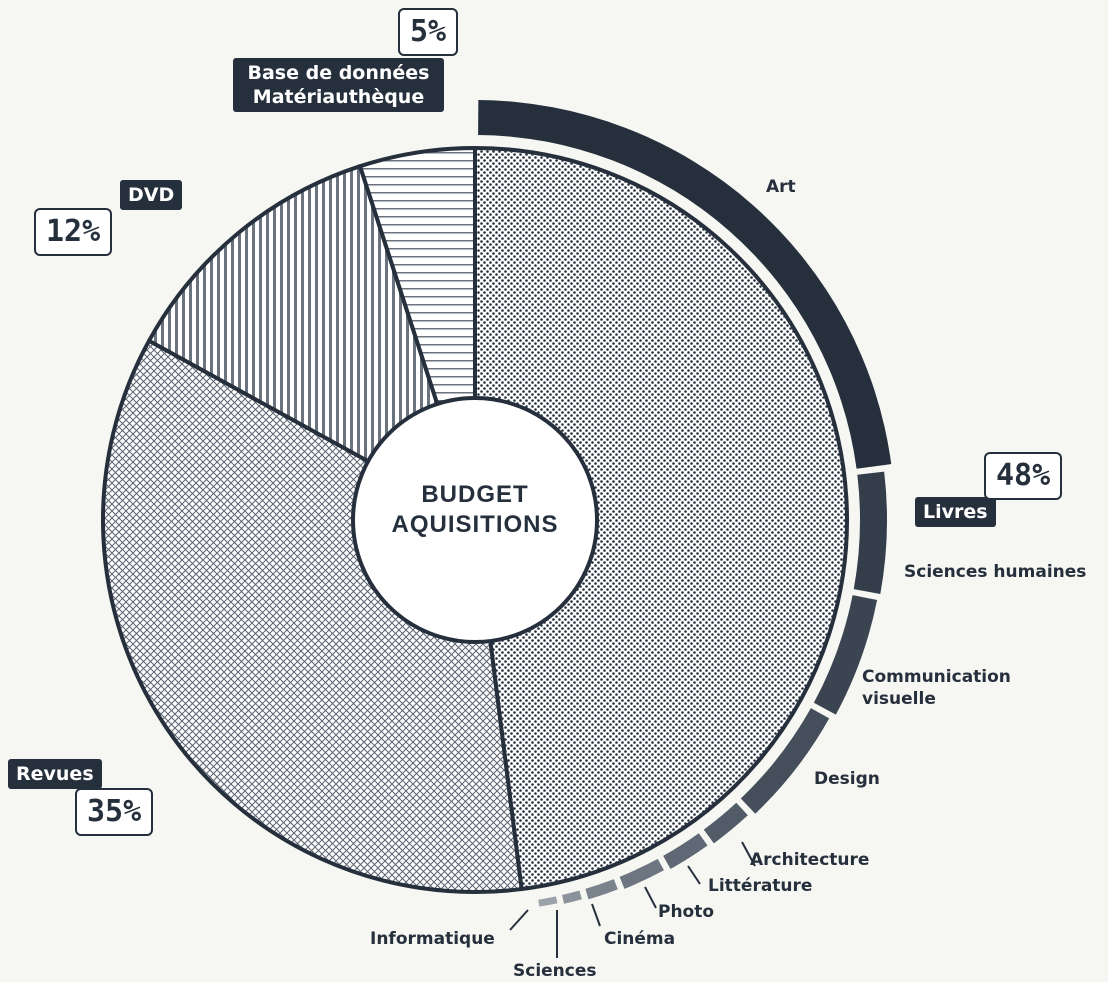 This screenshot has height=982, width=1108. What do you see at coordinates (338, 85) in the screenshot?
I see `category-label: Base de données Matériauthèque` at bounding box center [338, 85].